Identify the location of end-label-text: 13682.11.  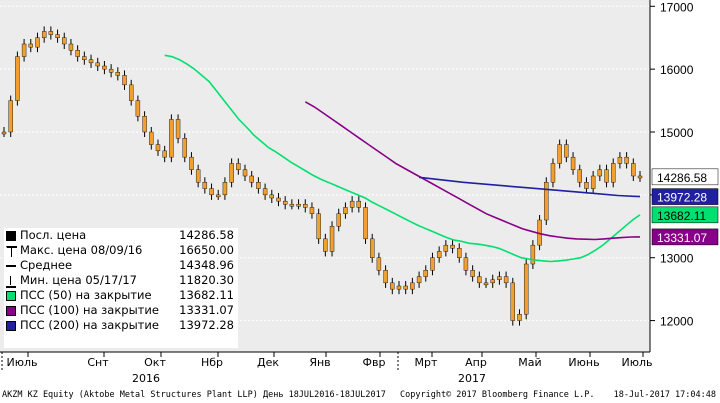
(681, 216).